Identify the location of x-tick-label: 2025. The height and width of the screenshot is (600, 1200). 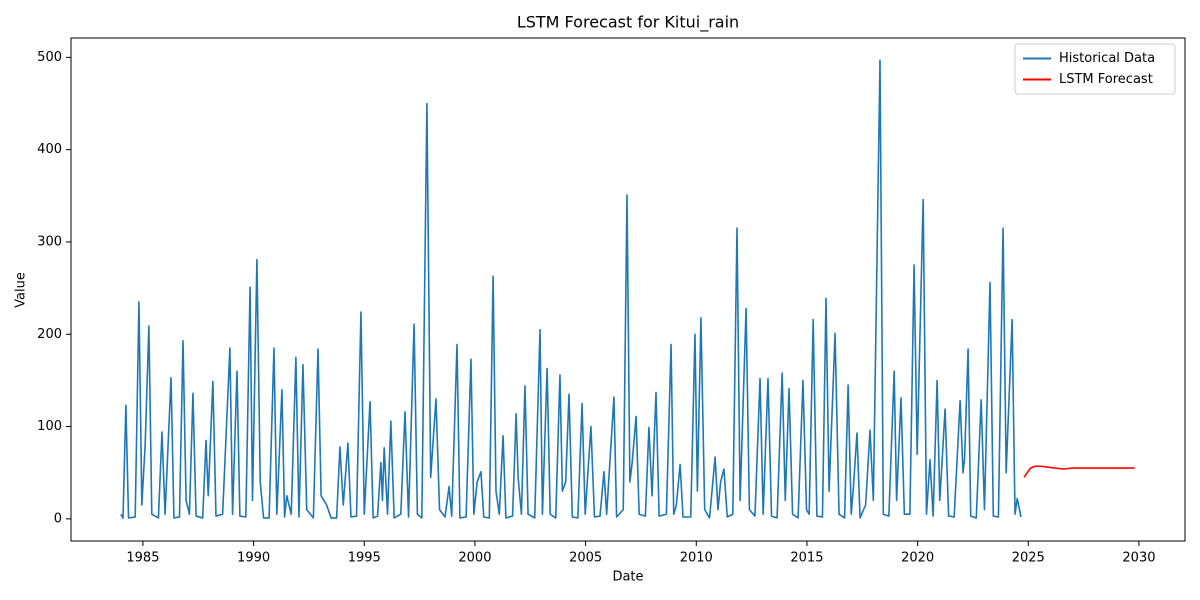
(1028, 558).